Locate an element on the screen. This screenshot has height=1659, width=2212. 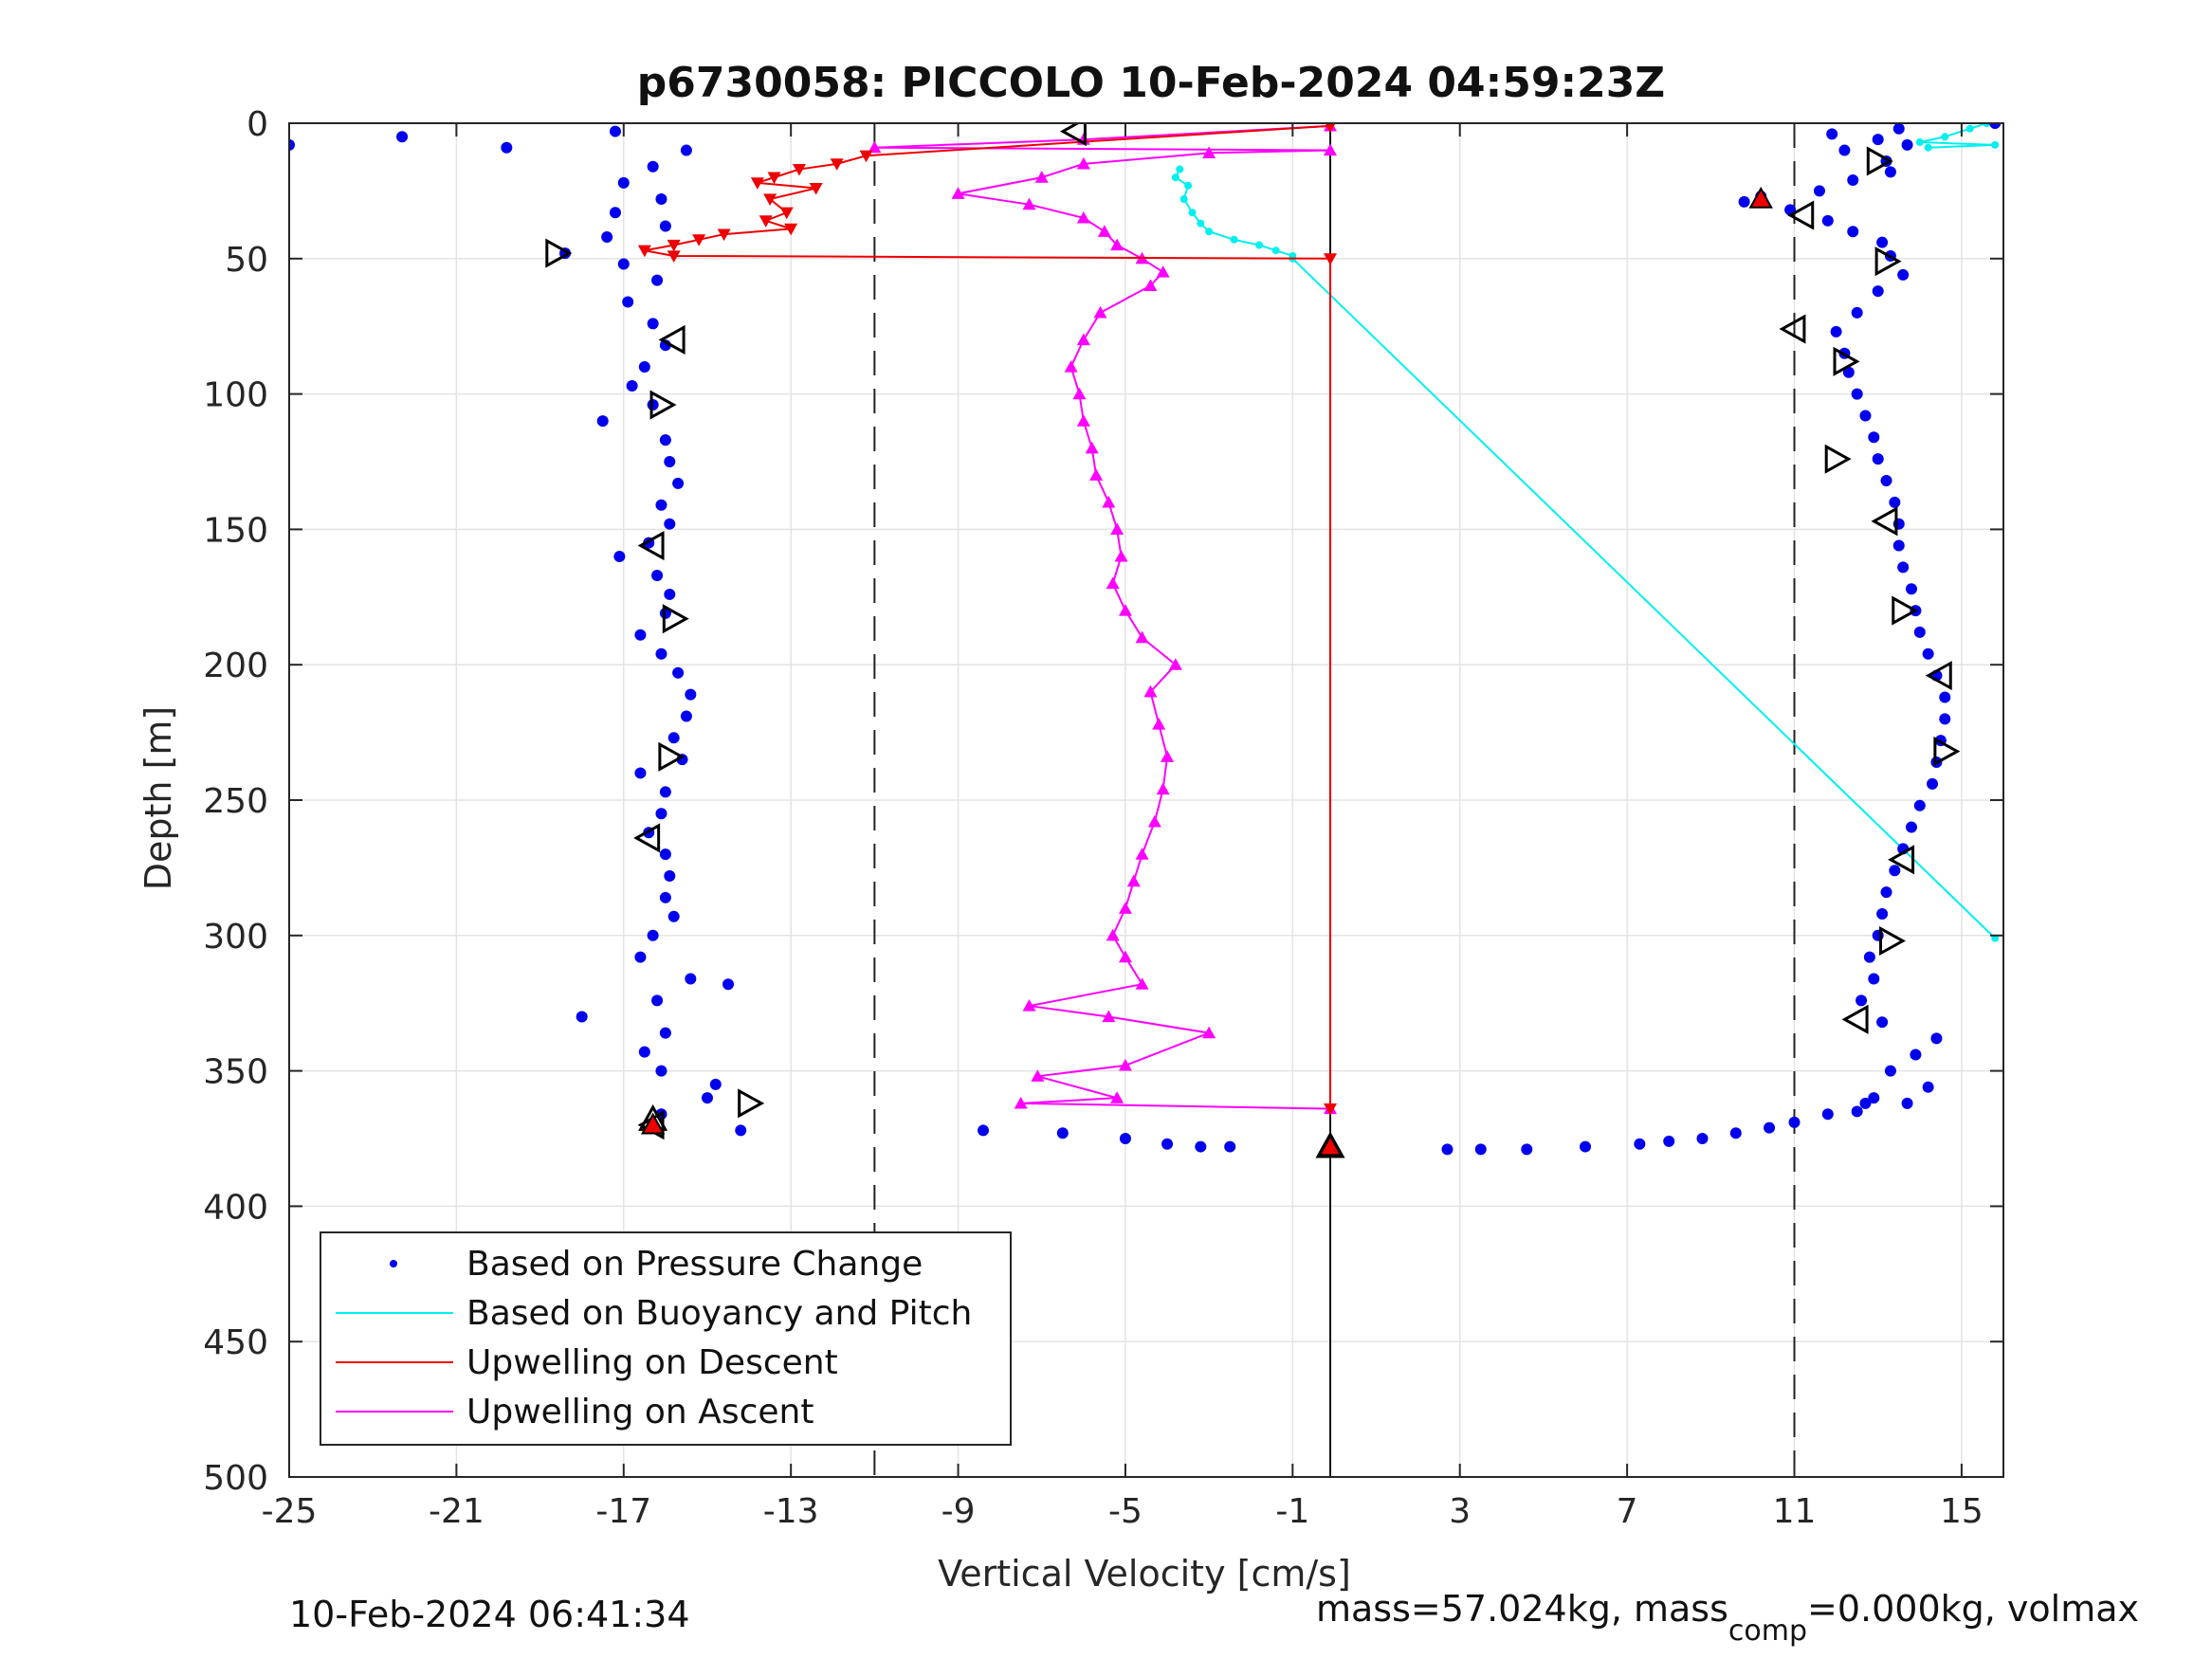
y-axis-label: Depth [m] is located at coordinates (158, 798).